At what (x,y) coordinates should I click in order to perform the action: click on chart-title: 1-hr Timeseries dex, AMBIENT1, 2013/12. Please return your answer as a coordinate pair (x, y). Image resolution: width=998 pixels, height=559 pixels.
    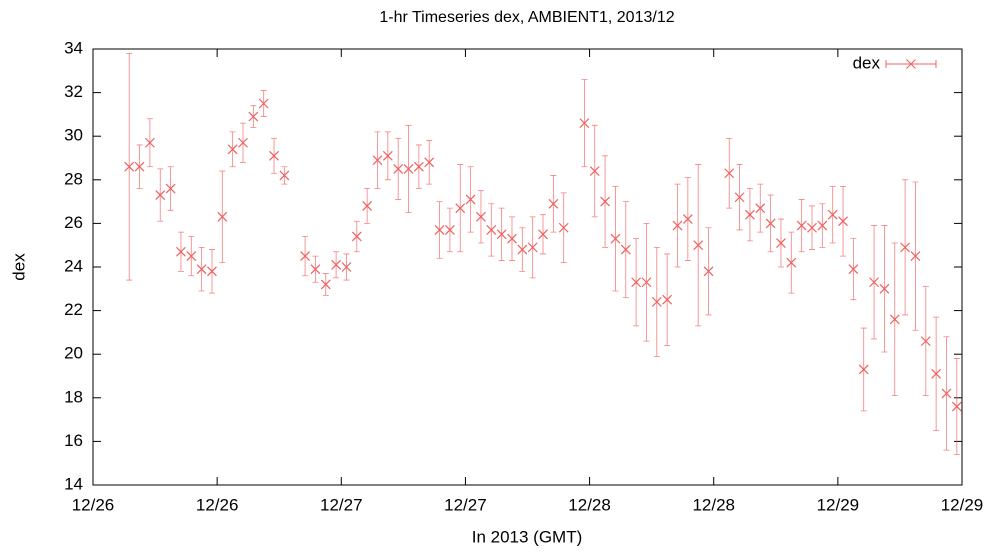
    Looking at the image, I should click on (526, 17).